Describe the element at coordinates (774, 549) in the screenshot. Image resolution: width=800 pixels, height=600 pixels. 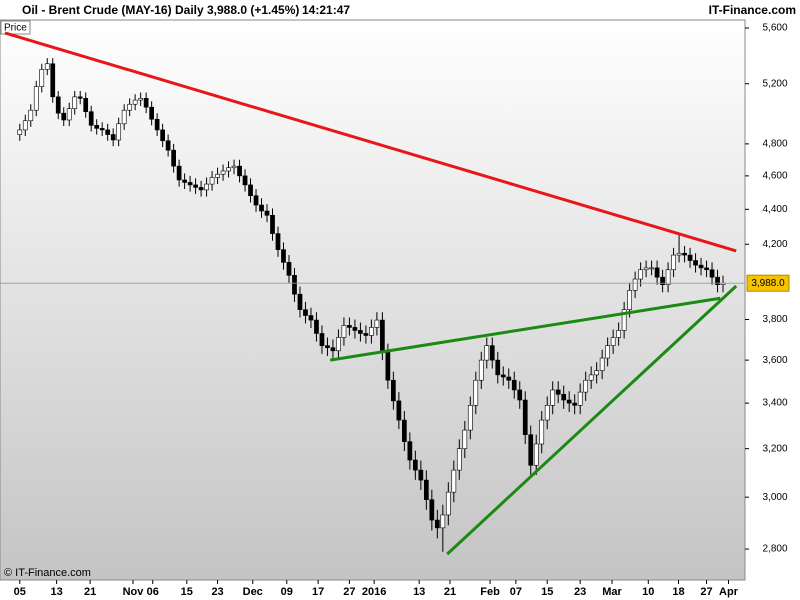
I see `y-tick-label: 2,800` at that location.